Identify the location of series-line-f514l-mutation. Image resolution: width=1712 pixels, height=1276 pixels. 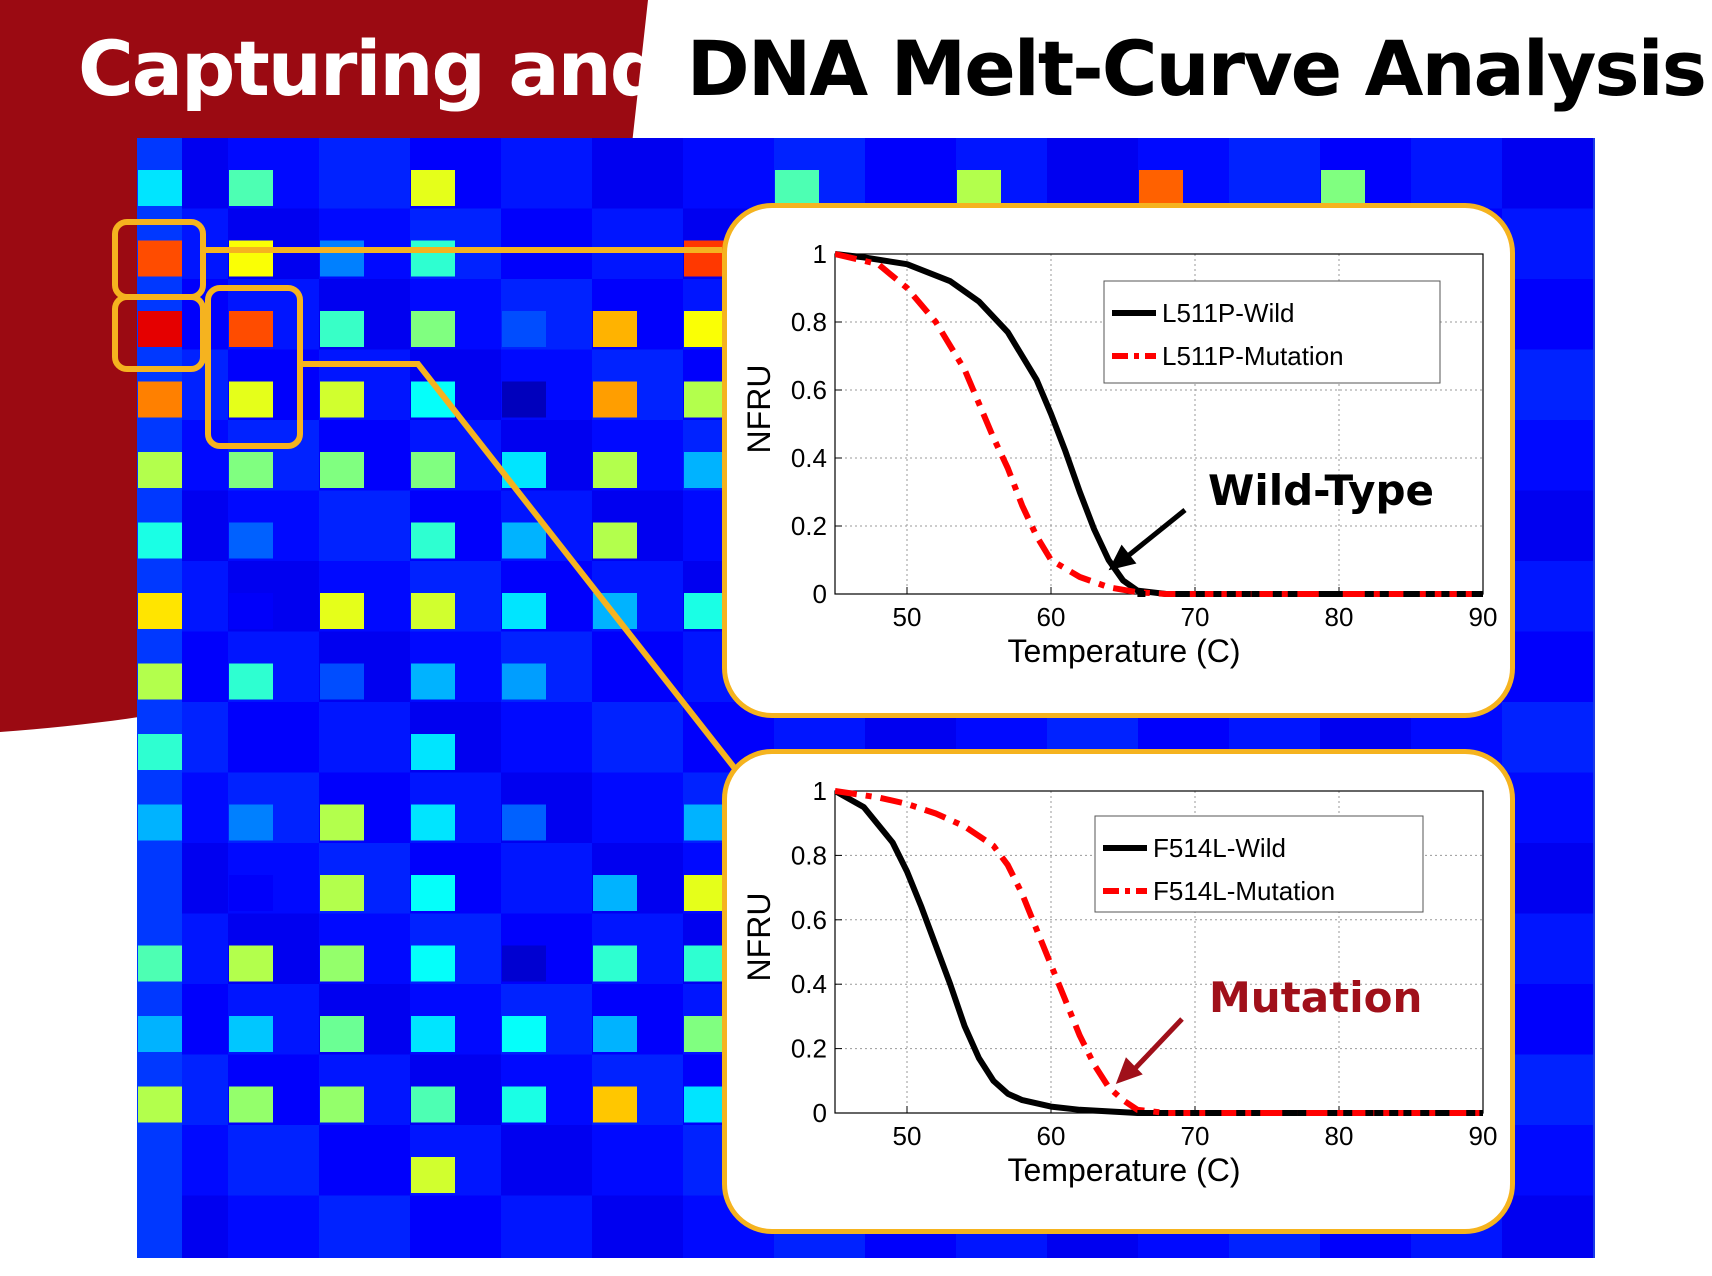
(1159, 952).